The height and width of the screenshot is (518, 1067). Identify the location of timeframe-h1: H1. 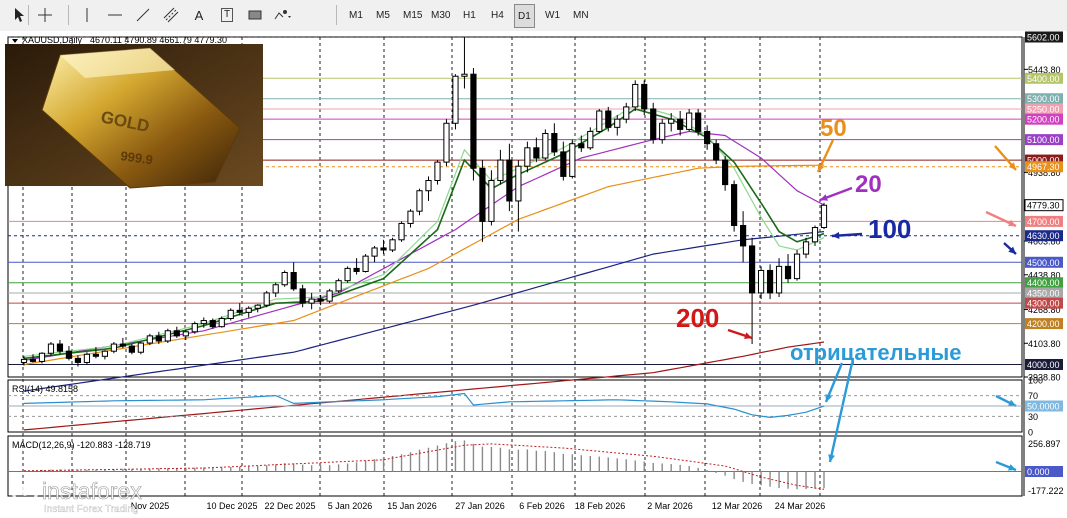
(469, 15).